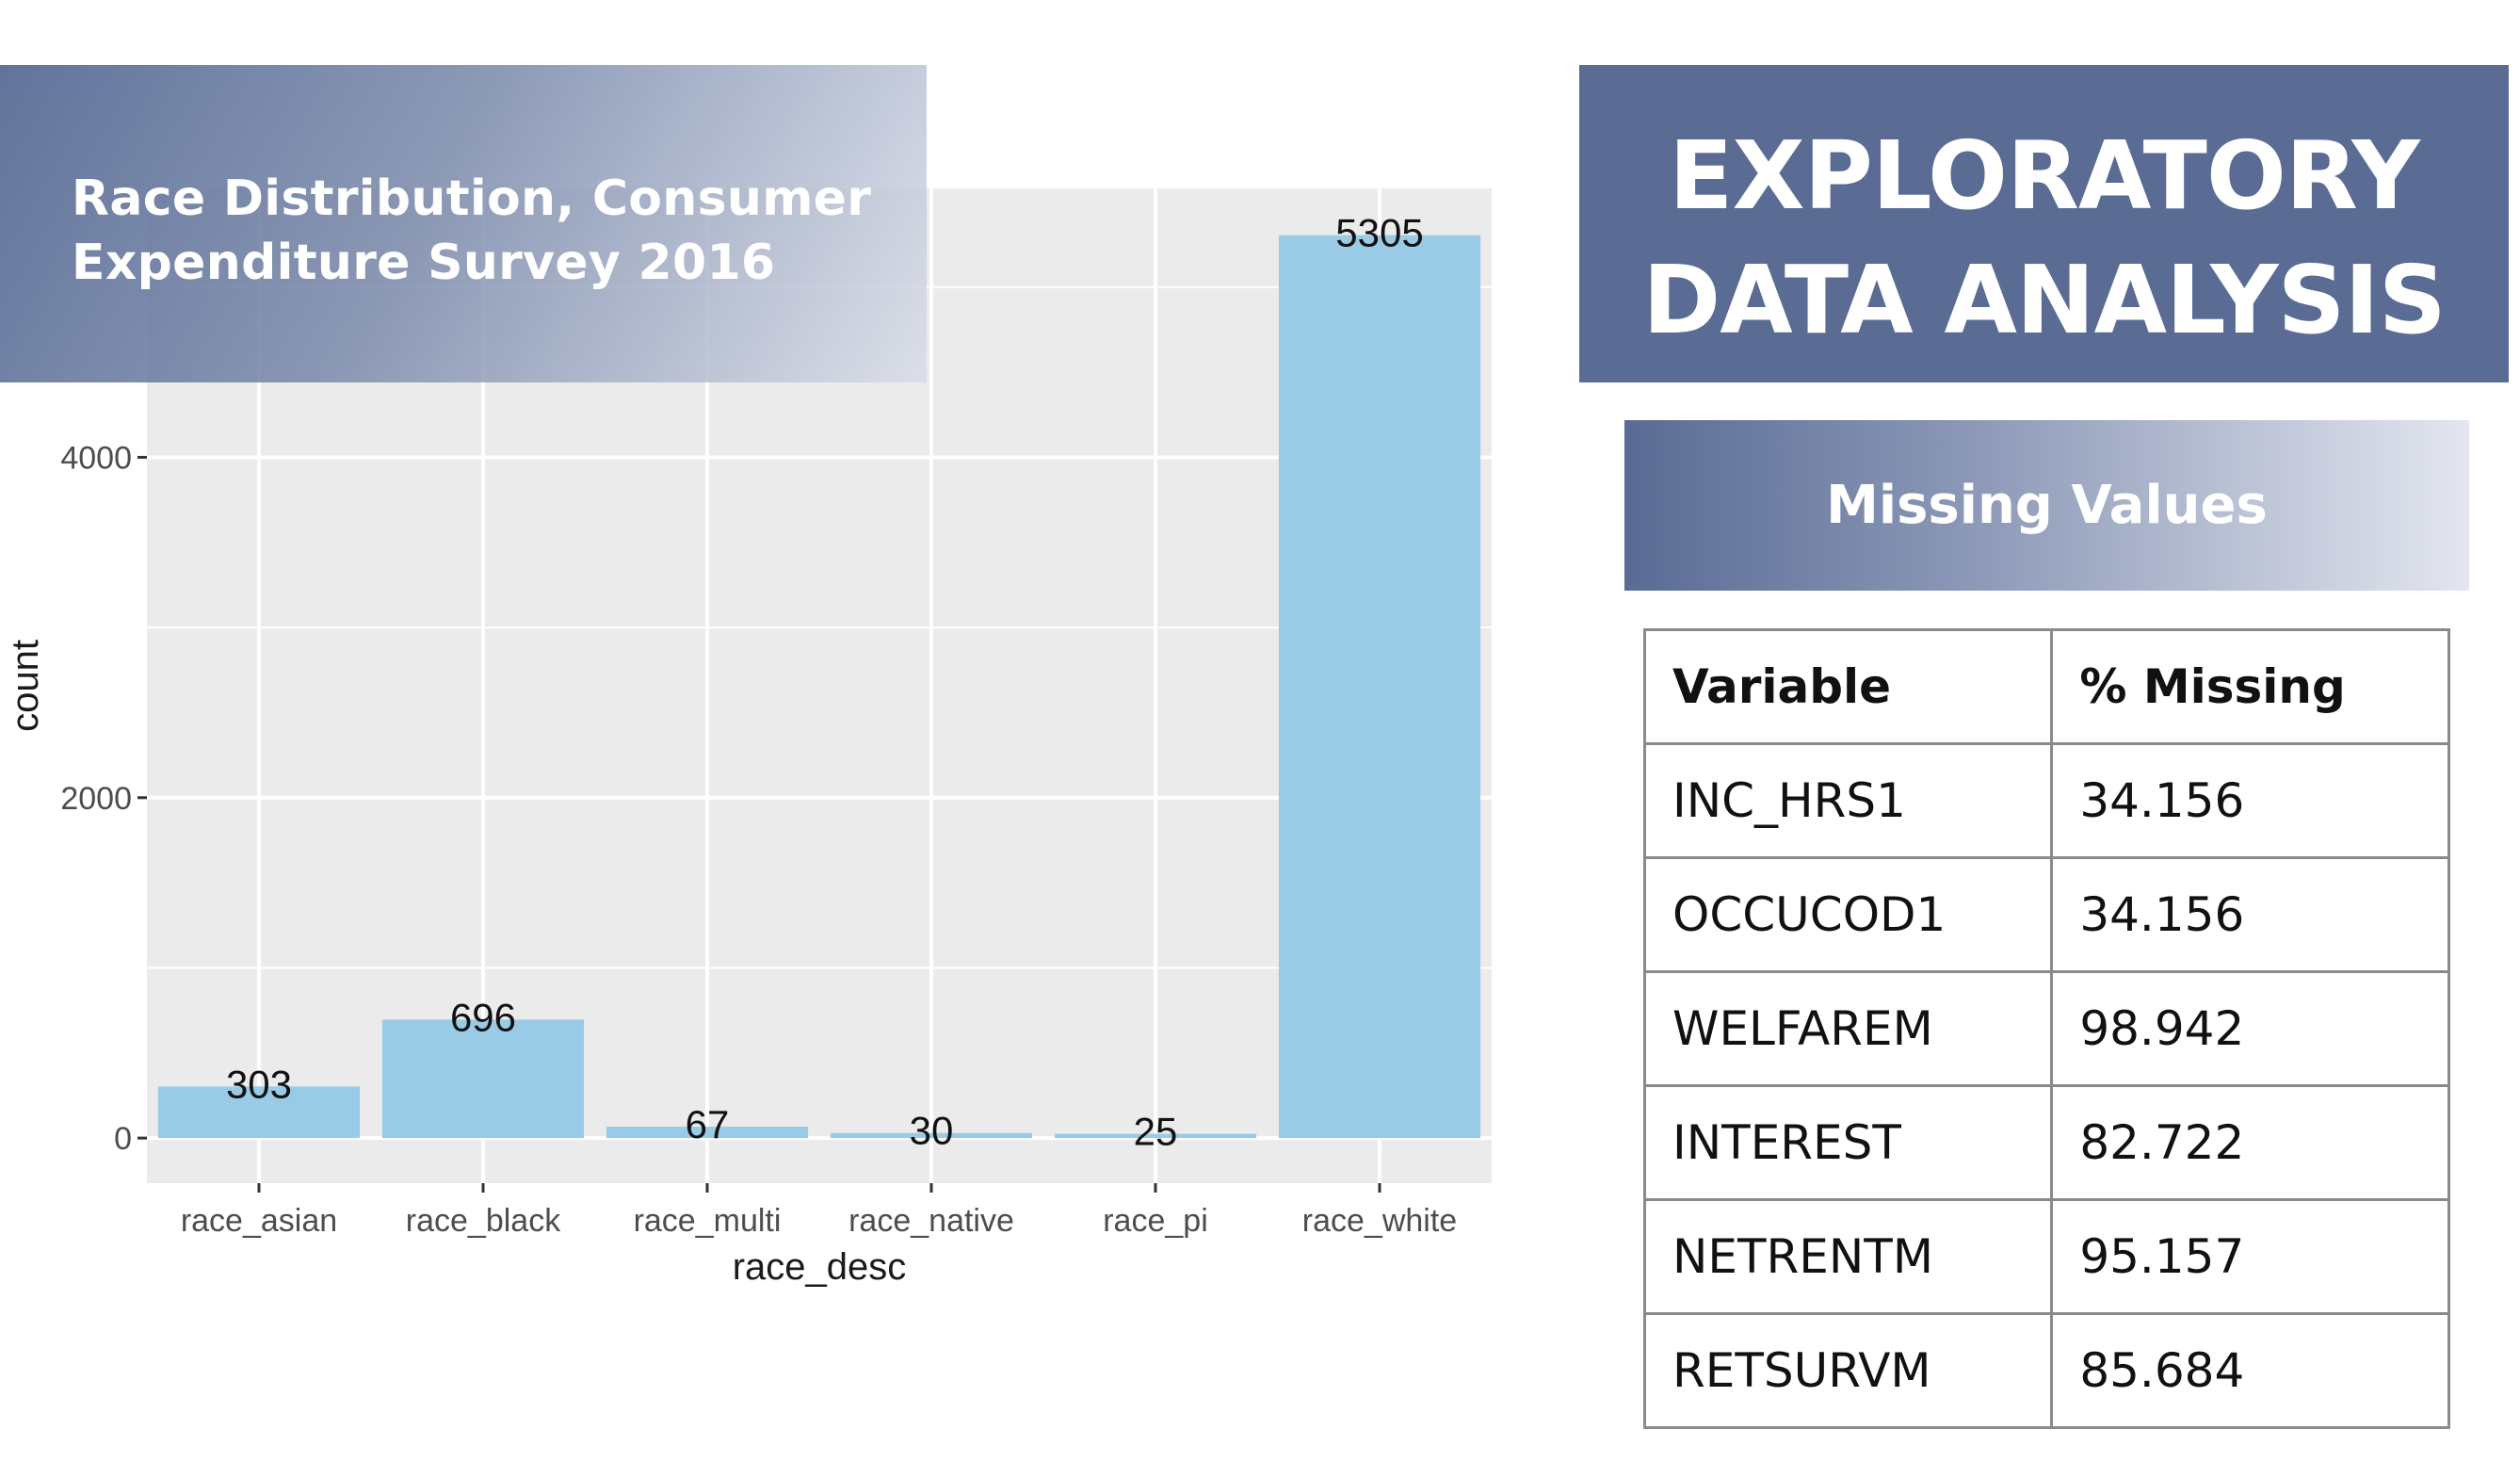 The height and width of the screenshot is (1462, 2520). I want to click on bar-race_multi, so click(707, 1133).